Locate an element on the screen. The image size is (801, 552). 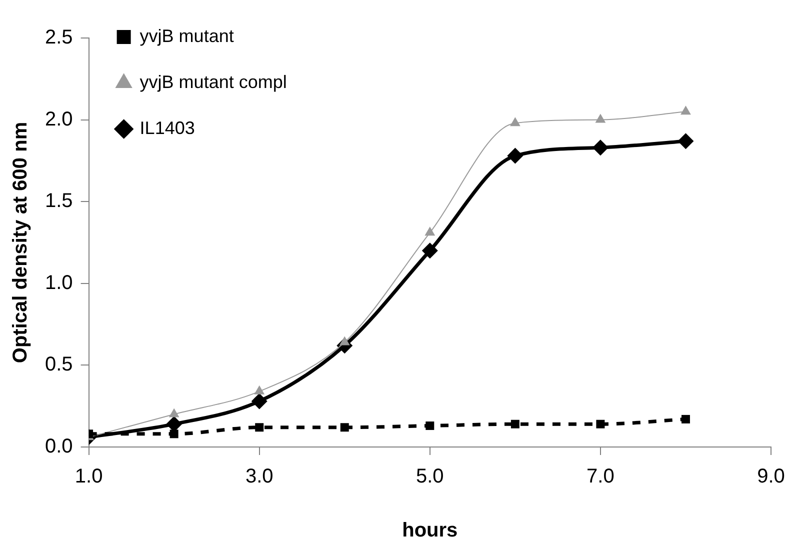
y-tick-label: 2.5 is located at coordinates (58, 37).